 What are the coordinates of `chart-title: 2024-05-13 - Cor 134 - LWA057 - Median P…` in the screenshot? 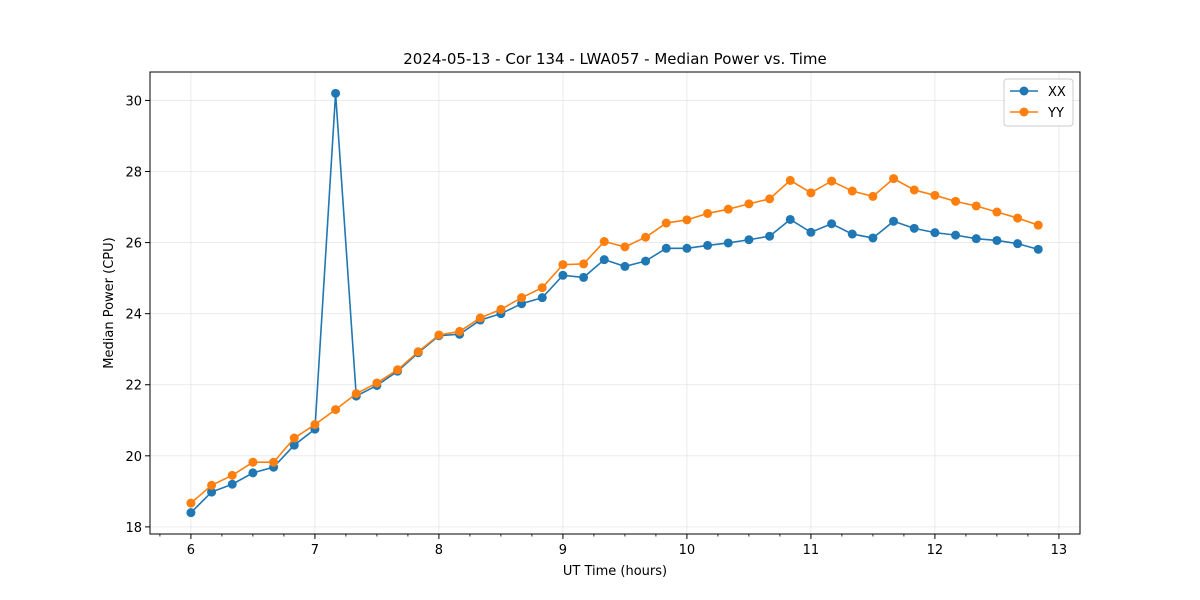 It's located at (615, 59).